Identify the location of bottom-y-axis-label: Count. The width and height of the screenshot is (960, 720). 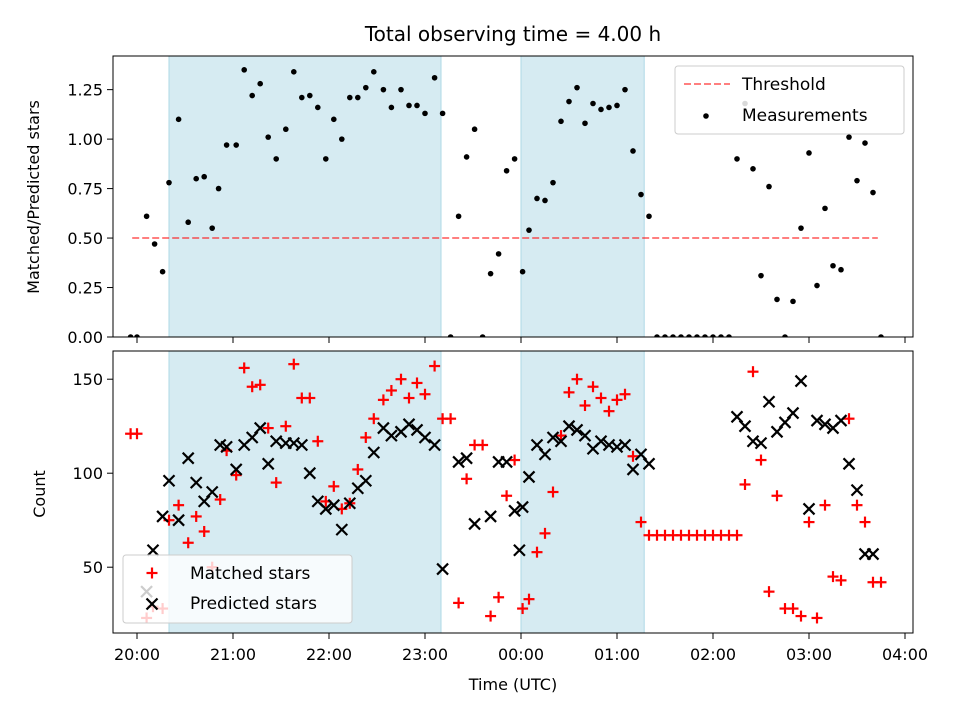
(39, 494).